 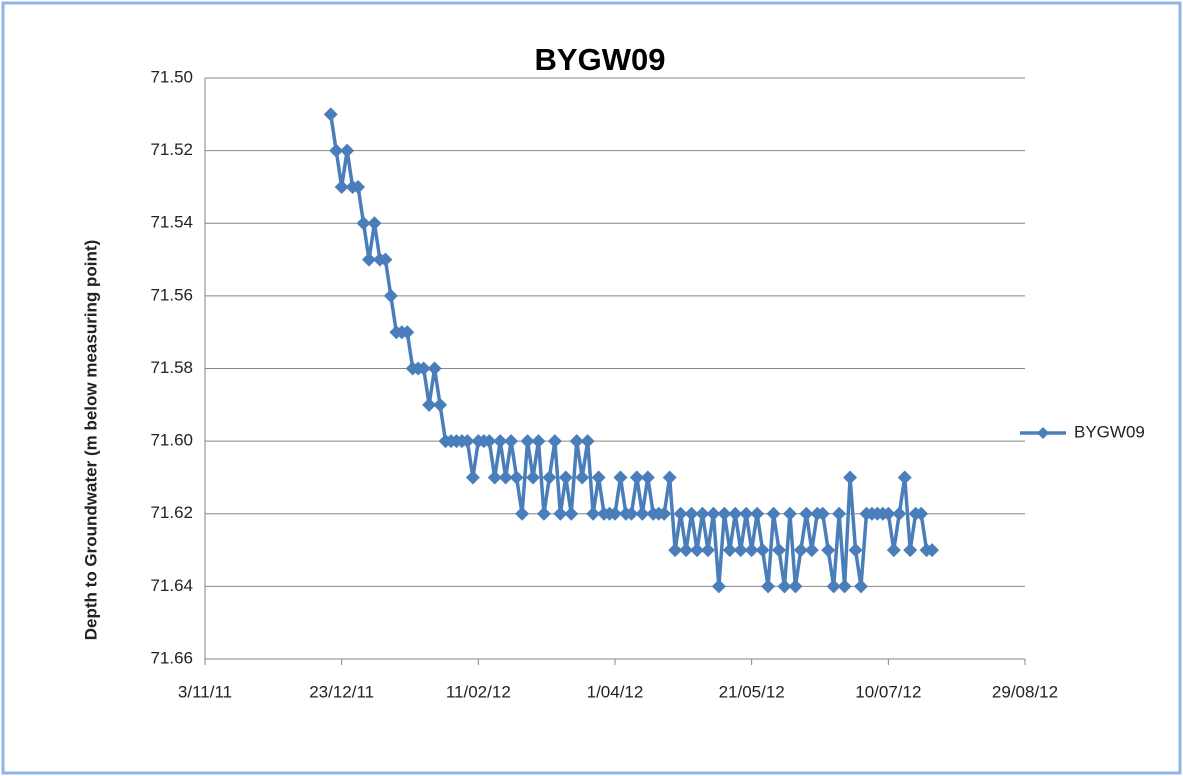 I want to click on y-tick-label: 71.64, so click(x=171, y=585).